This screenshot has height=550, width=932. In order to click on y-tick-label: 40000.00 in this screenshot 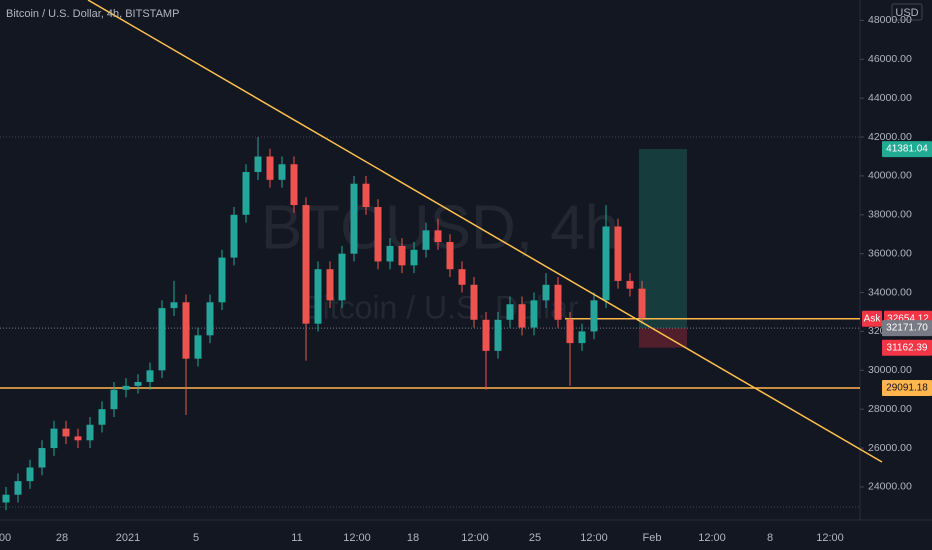, I will do `click(890, 176)`.